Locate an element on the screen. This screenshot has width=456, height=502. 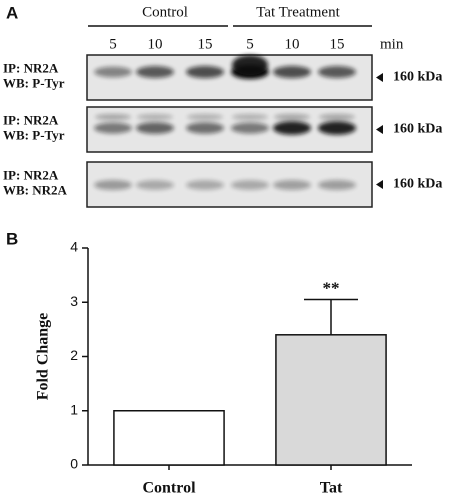
y-tick-label: 4 is located at coordinates (74, 247).